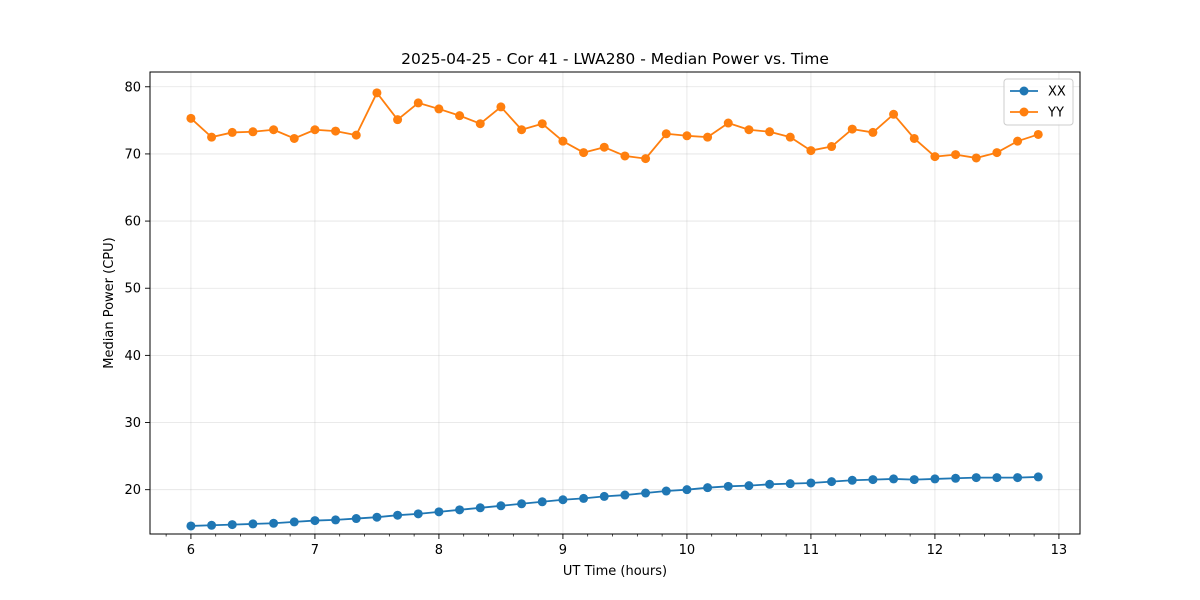 The height and width of the screenshot is (600, 1200). Describe the element at coordinates (615, 571) in the screenshot. I see `x-axis-label: UT Time (hours)` at that location.